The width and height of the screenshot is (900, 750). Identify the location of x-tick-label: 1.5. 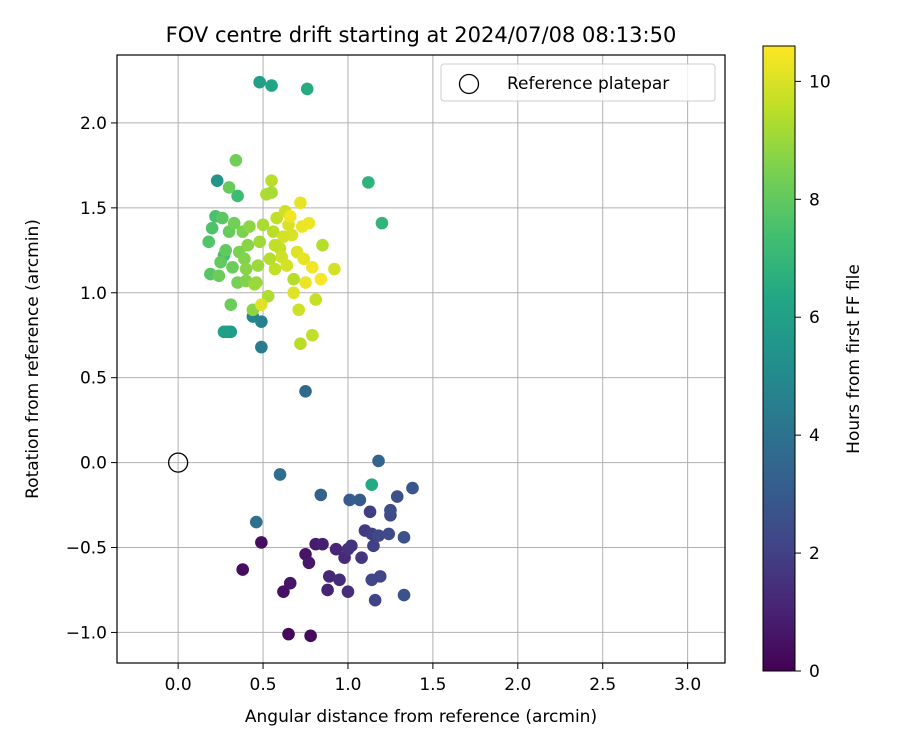
(432, 685).